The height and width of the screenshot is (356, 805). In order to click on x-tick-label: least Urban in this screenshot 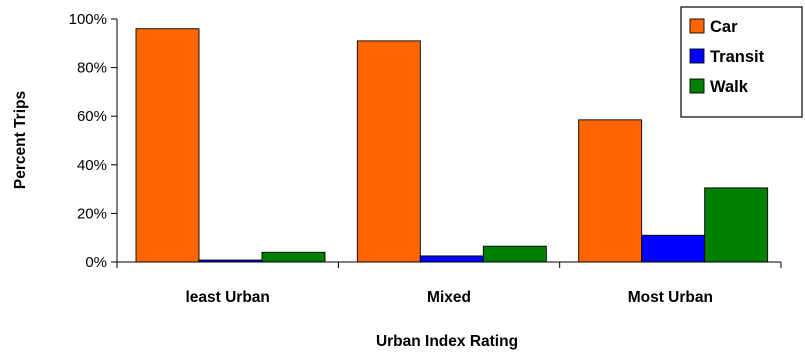, I will do `click(227, 297)`.